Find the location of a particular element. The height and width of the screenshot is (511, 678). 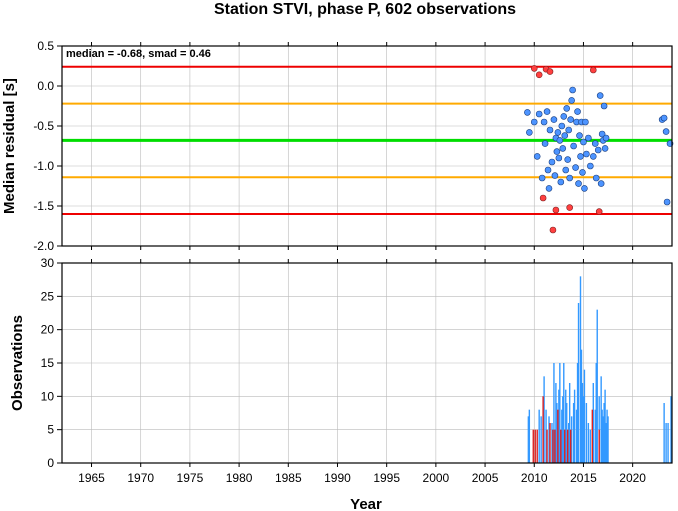

residual-y-tick-label: -2.0 is located at coordinates (43, 246).